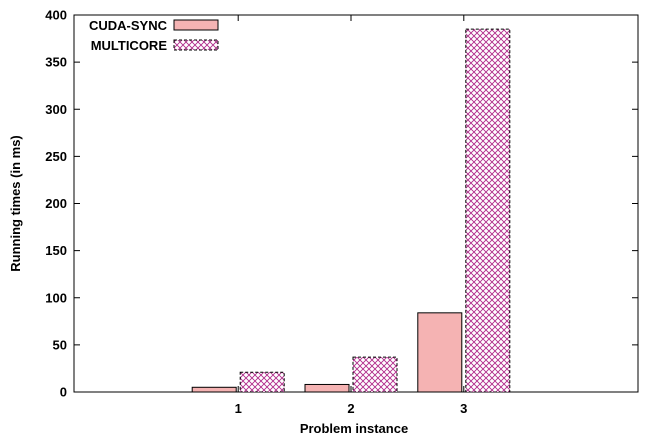 Image resolution: width=646 pixels, height=438 pixels. Describe the element at coordinates (56, 203) in the screenshot. I see `y-tick-label: 200` at that location.